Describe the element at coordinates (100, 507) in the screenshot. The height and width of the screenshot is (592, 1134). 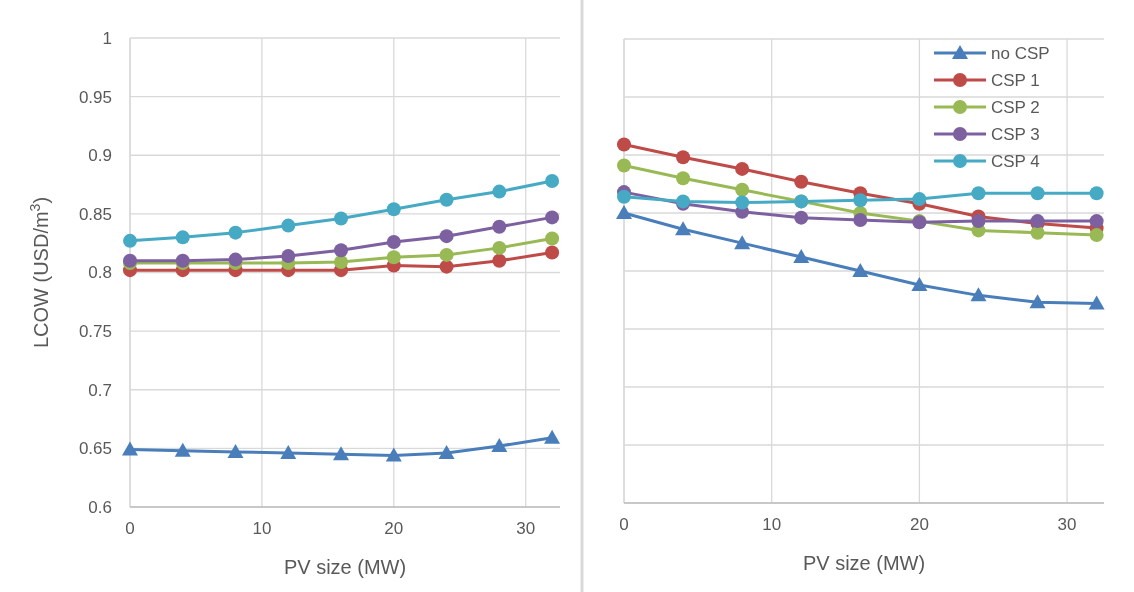
I see `y-tick-label: 0.6` at that location.